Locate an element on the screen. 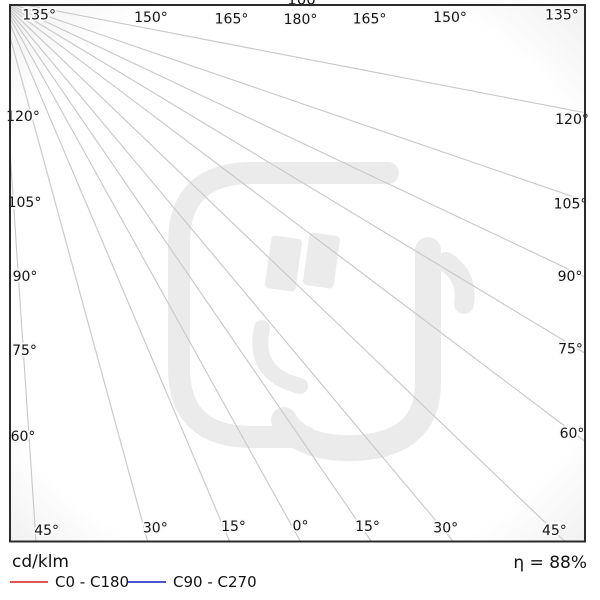 This screenshot has width=600, height=600. legend-label-c90-c270: C90 - C270 is located at coordinates (215, 582).